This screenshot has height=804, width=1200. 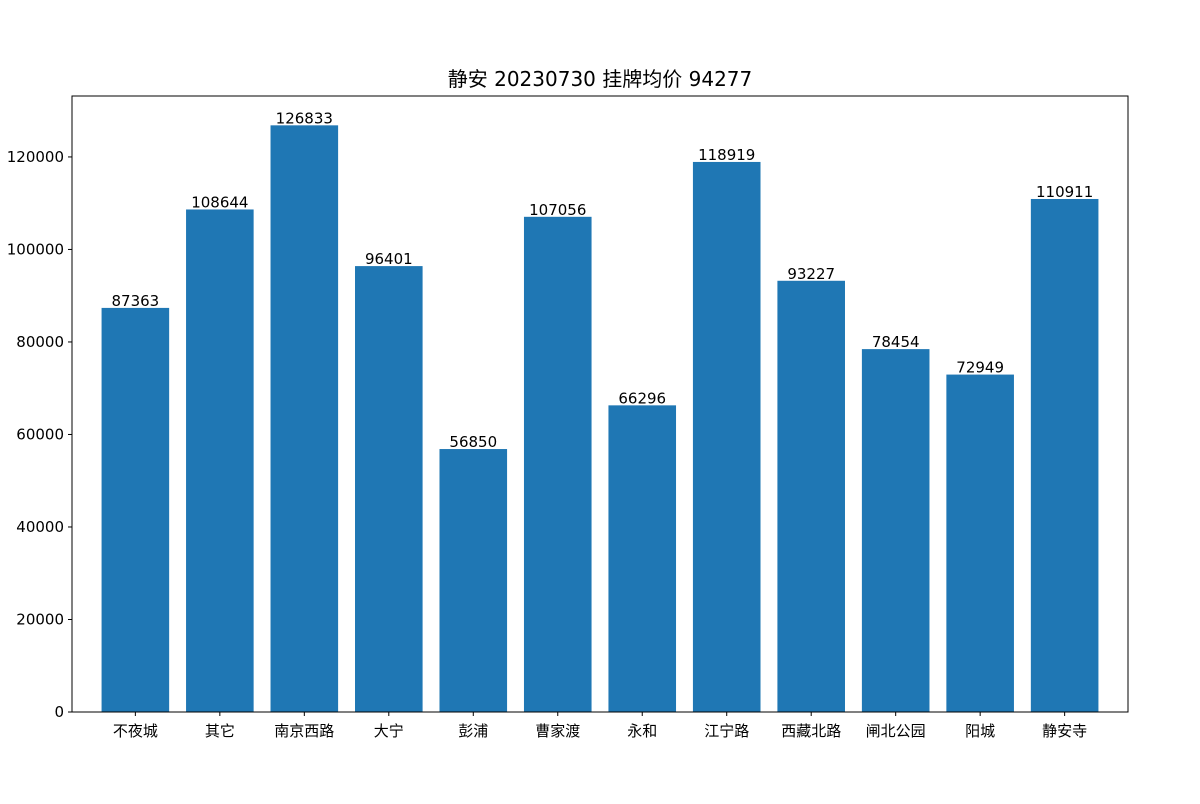 What do you see at coordinates (59, 712) in the screenshot?
I see `y-tick-label-0: 0` at bounding box center [59, 712].